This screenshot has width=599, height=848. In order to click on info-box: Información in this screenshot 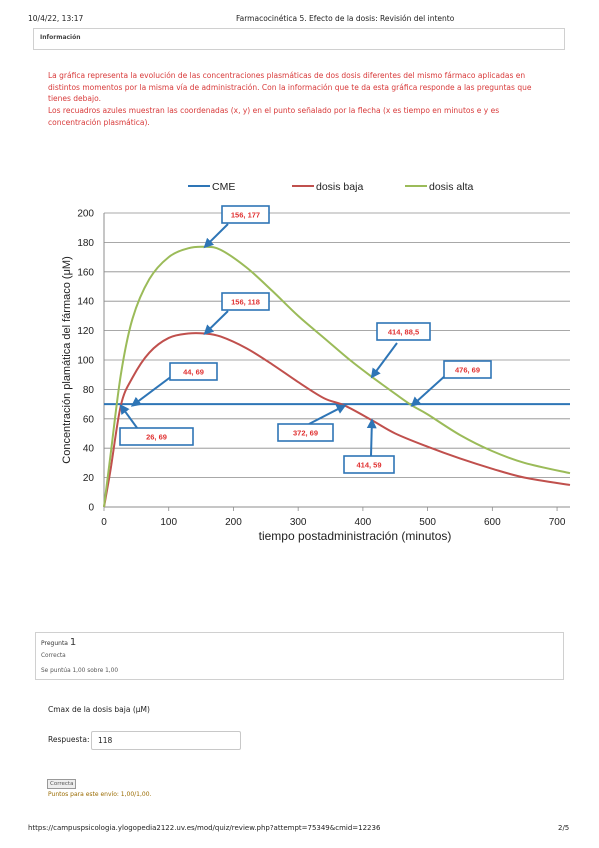, I will do `click(299, 39)`.